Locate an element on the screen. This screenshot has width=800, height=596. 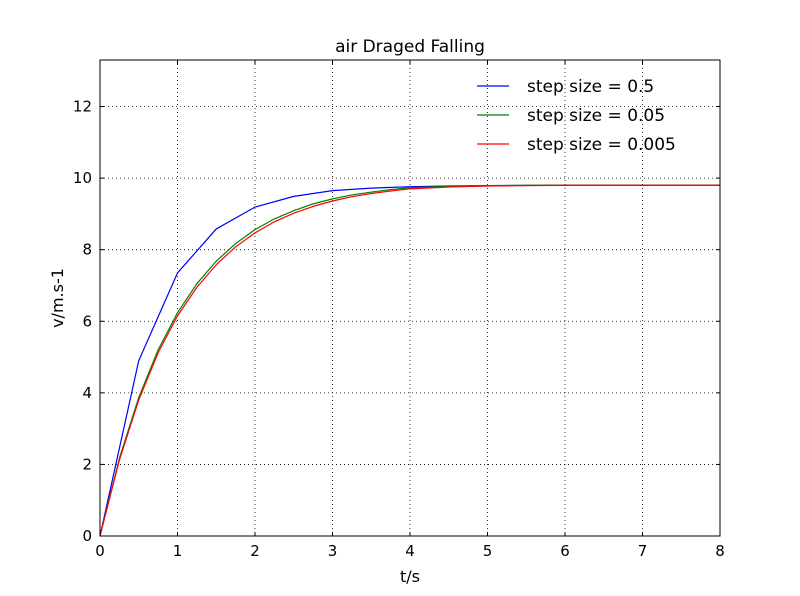
legend-label-2: step size = 0.05 is located at coordinates (596, 116).